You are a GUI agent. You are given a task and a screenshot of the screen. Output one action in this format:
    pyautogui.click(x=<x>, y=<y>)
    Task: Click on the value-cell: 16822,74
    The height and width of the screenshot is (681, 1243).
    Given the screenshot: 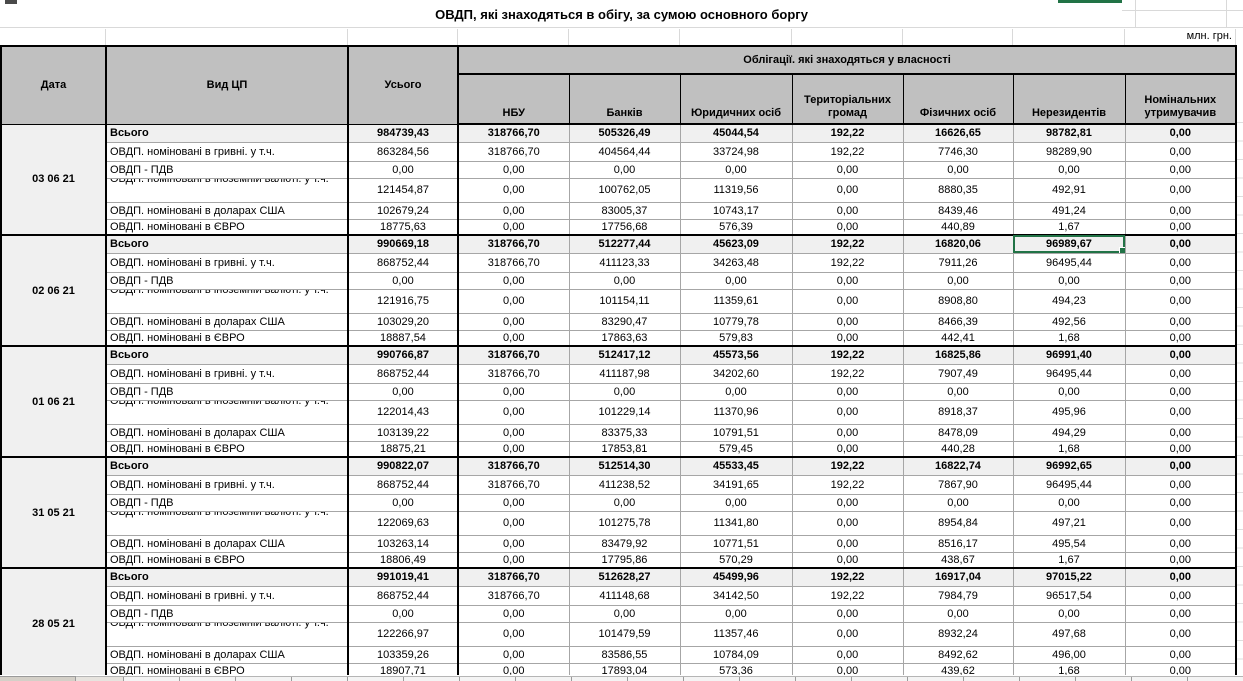 What is the action you would take?
    pyautogui.click(x=957, y=465)
    